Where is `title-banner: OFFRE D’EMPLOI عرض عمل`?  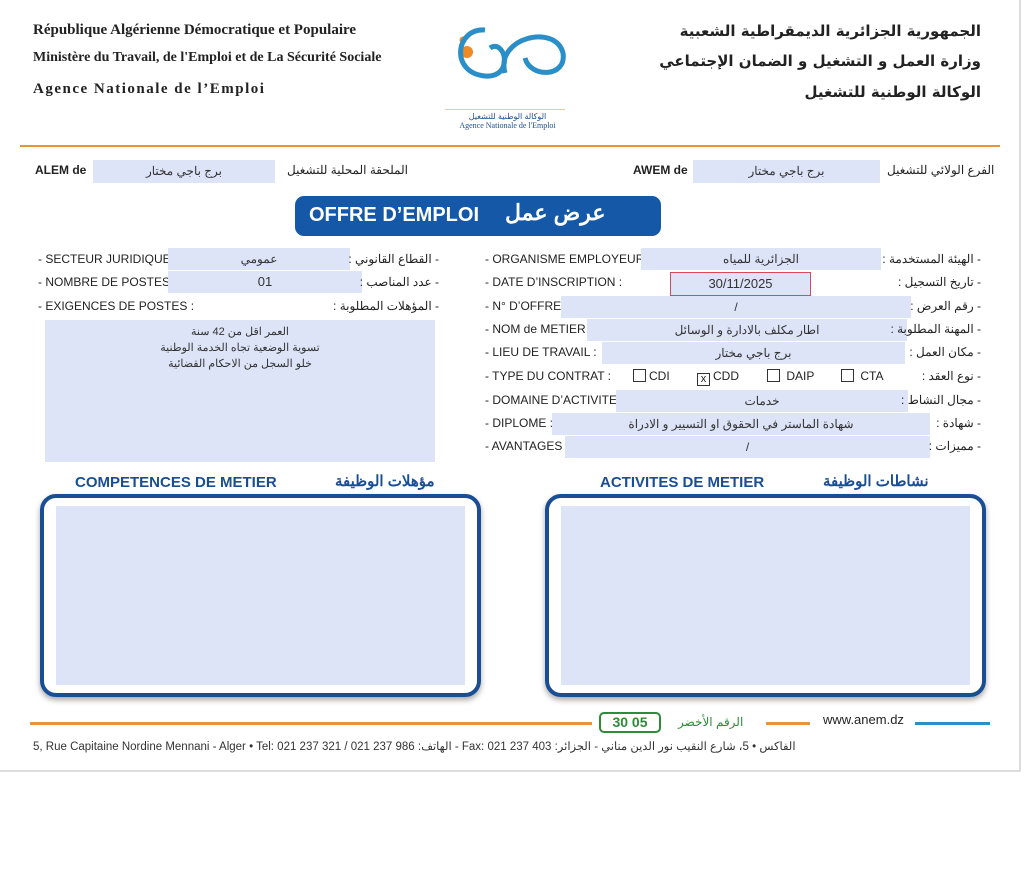
title-banner: OFFRE D’EMPLOI عرض عمل is located at coordinates (478, 216).